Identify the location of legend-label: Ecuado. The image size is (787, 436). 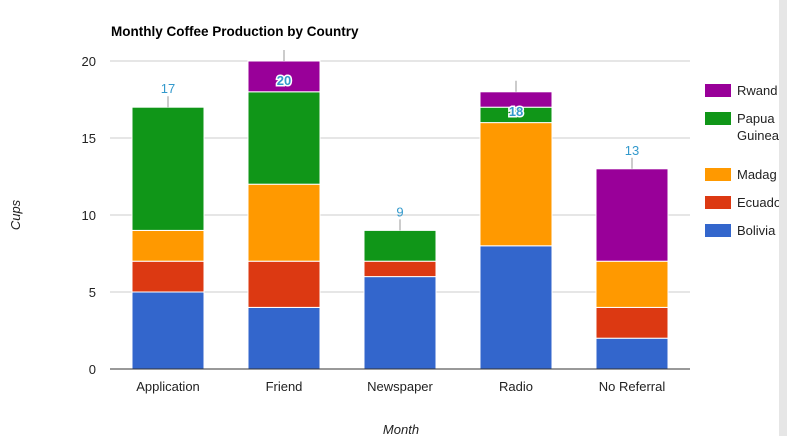
(759, 202).